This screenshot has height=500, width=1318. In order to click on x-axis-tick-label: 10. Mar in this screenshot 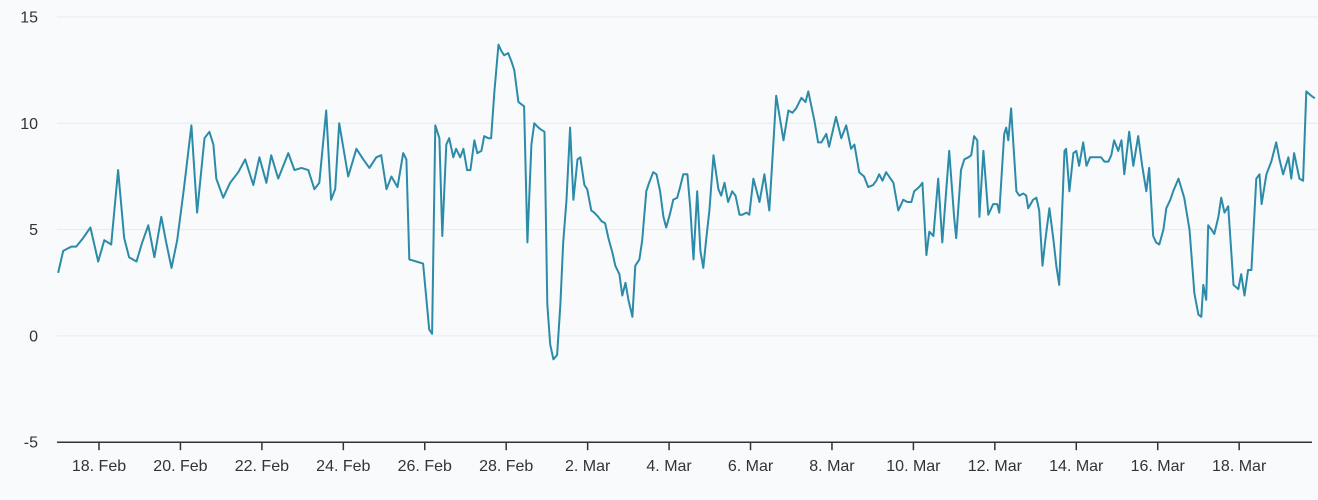, I will do `click(913, 466)`.